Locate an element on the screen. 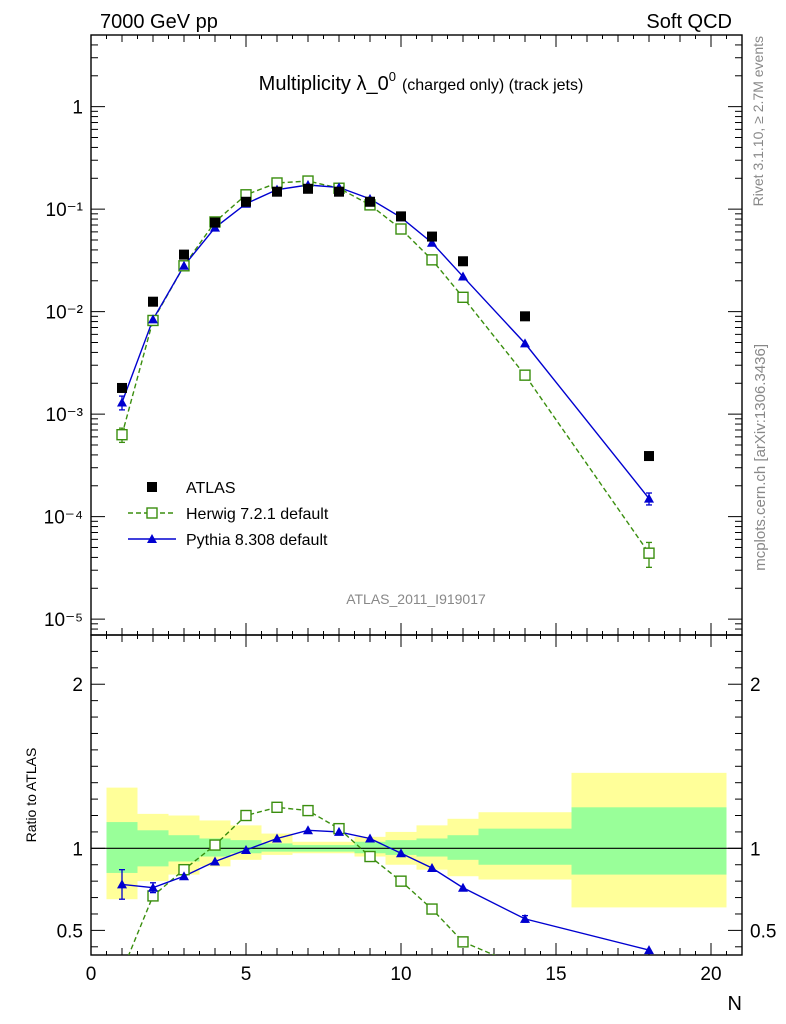 This screenshot has width=786, height=1024. legend-pythia-marker is located at coordinates (152, 538).